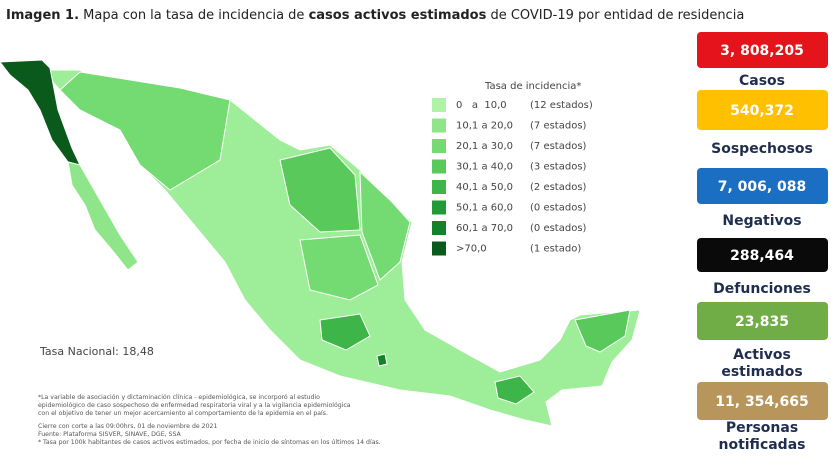 This screenshot has width=840, height=472. I want to click on title-part: Imagen 1., so click(42, 15).